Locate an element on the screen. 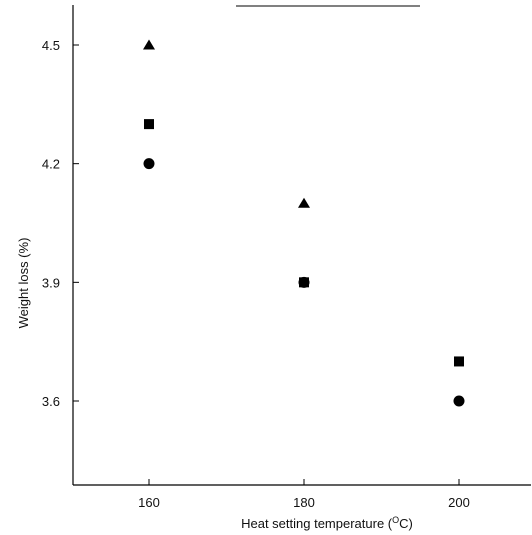 This screenshot has width=532, height=535. y-tick-label: 3.6 is located at coordinates (51, 401).